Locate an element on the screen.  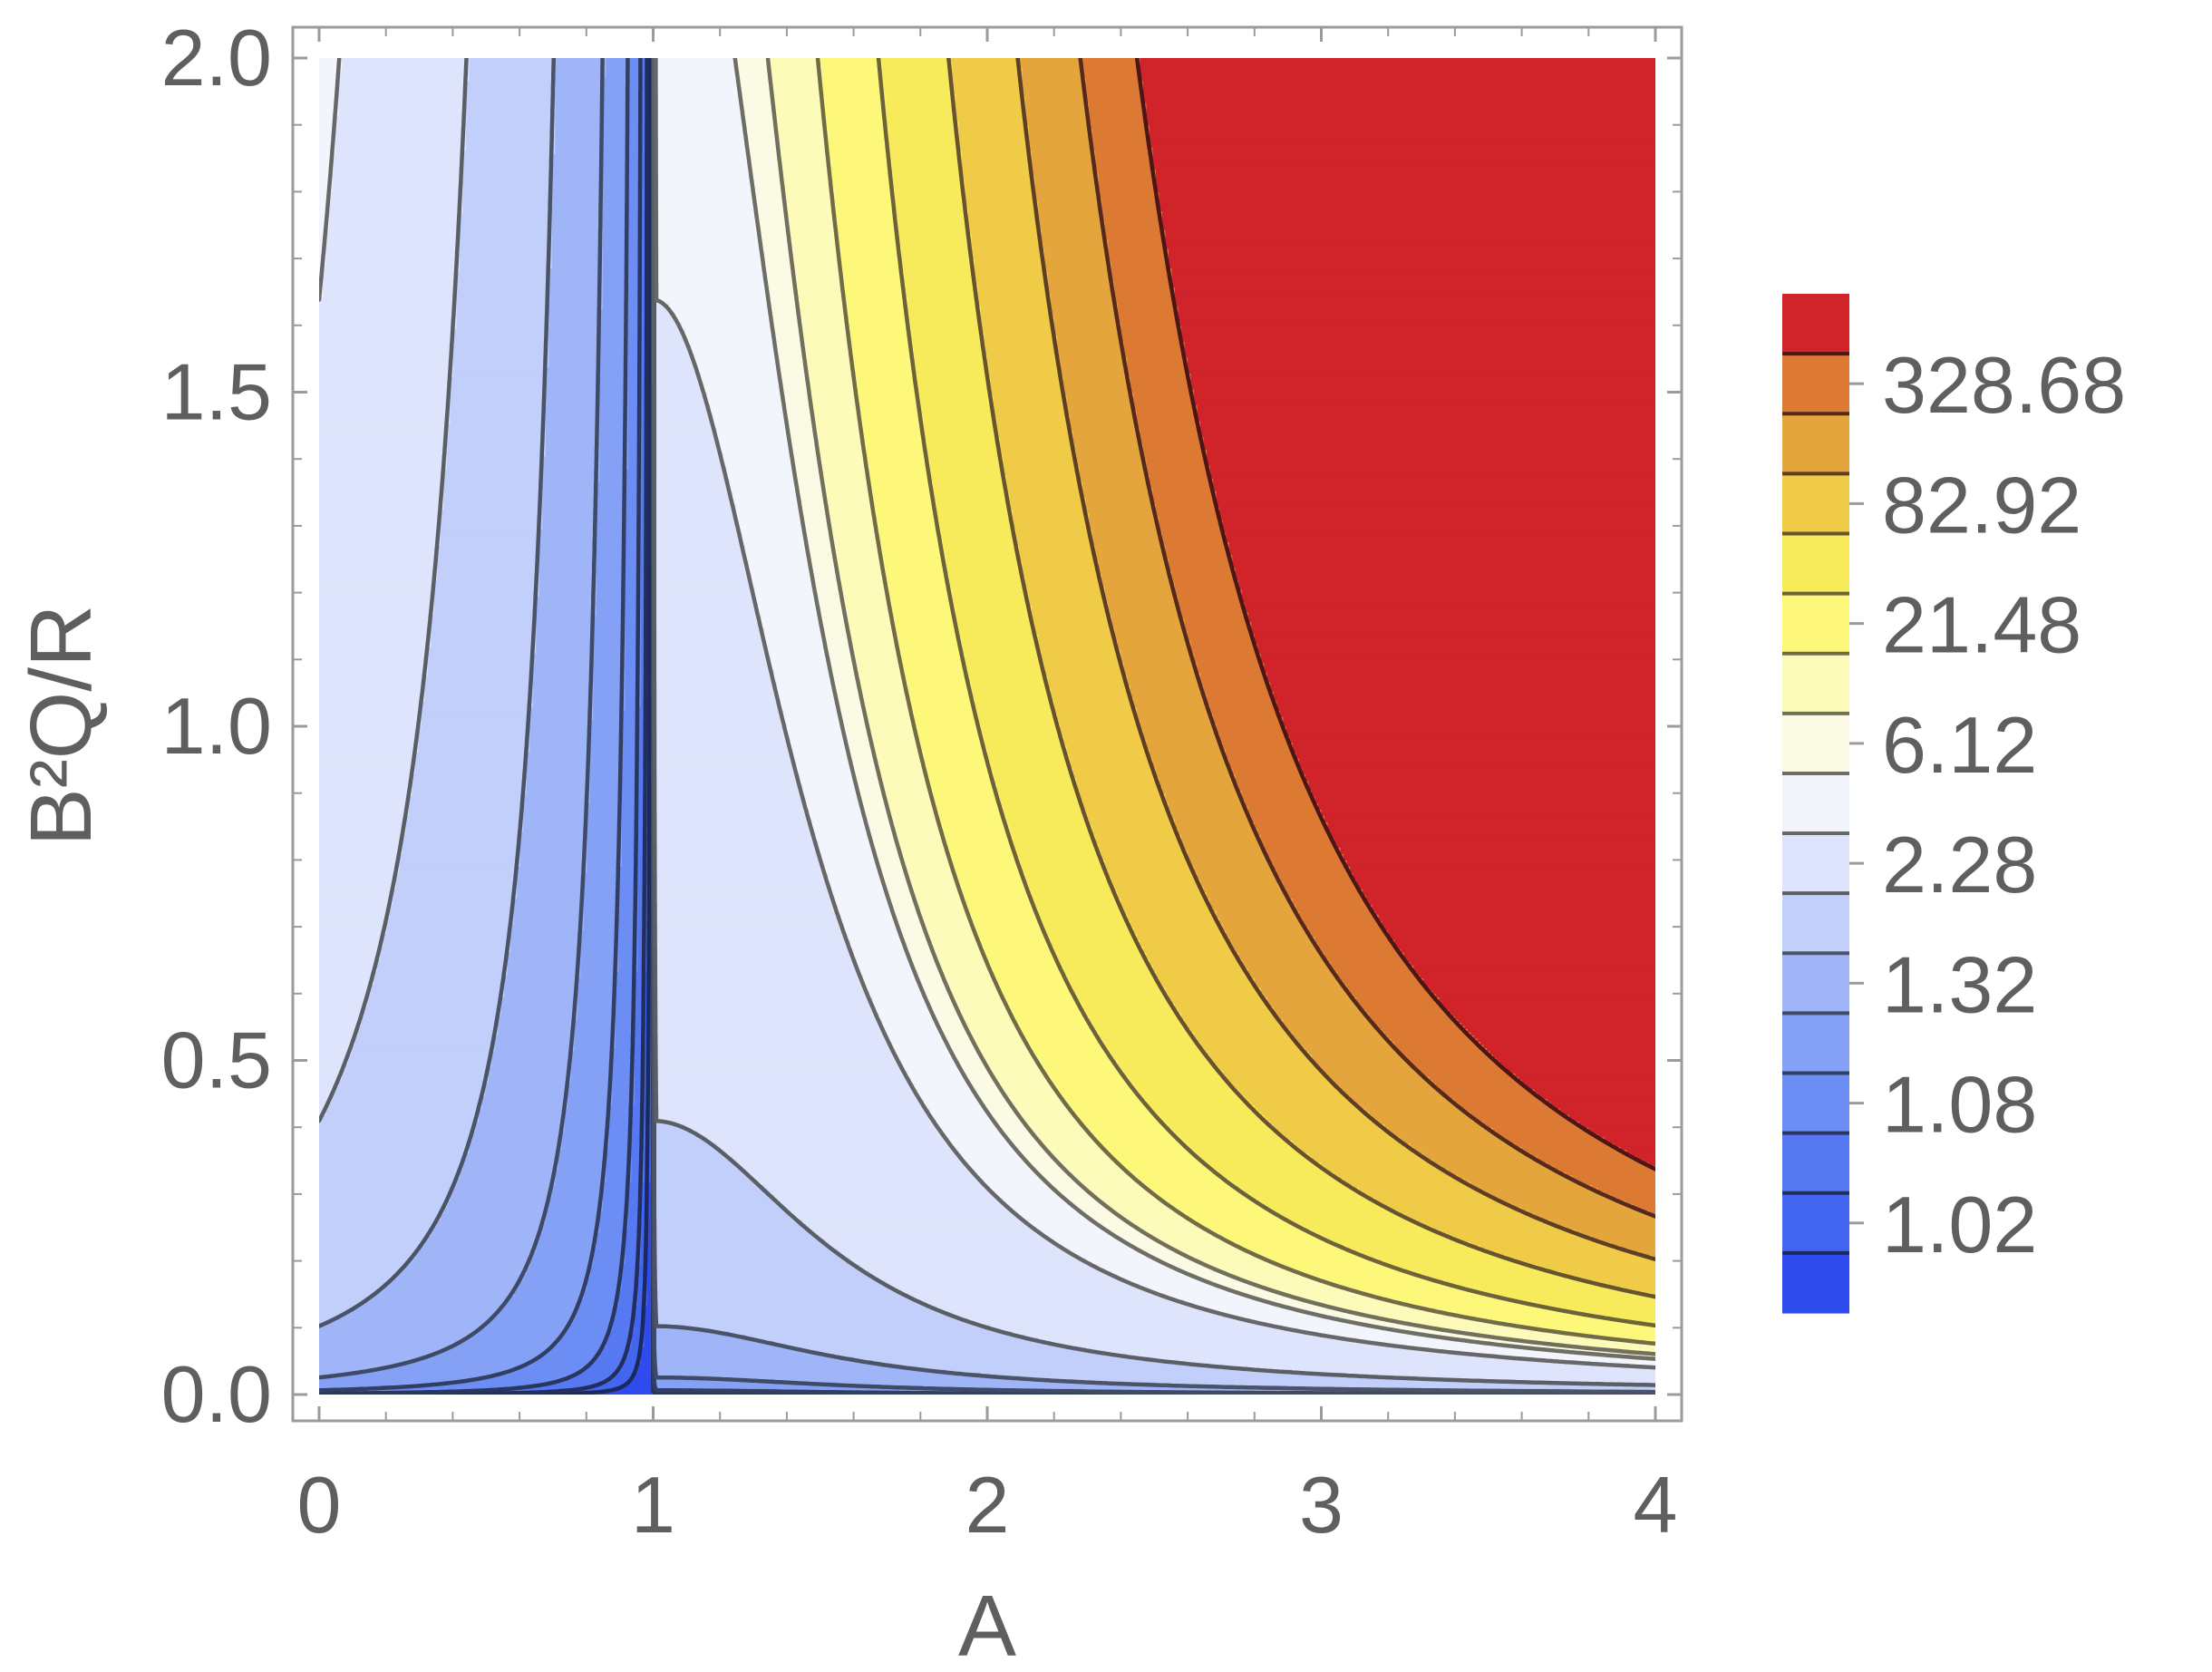
x-tick-label: 2 is located at coordinates (987, 1505).